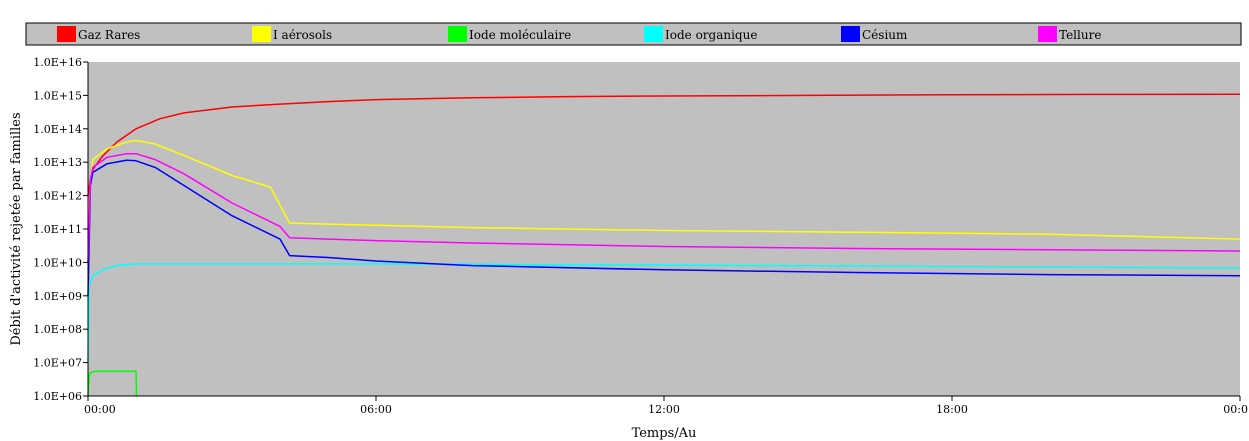  Describe the element at coordinates (1080, 35) in the screenshot. I see `legend-label-tellure: Tellure` at that location.